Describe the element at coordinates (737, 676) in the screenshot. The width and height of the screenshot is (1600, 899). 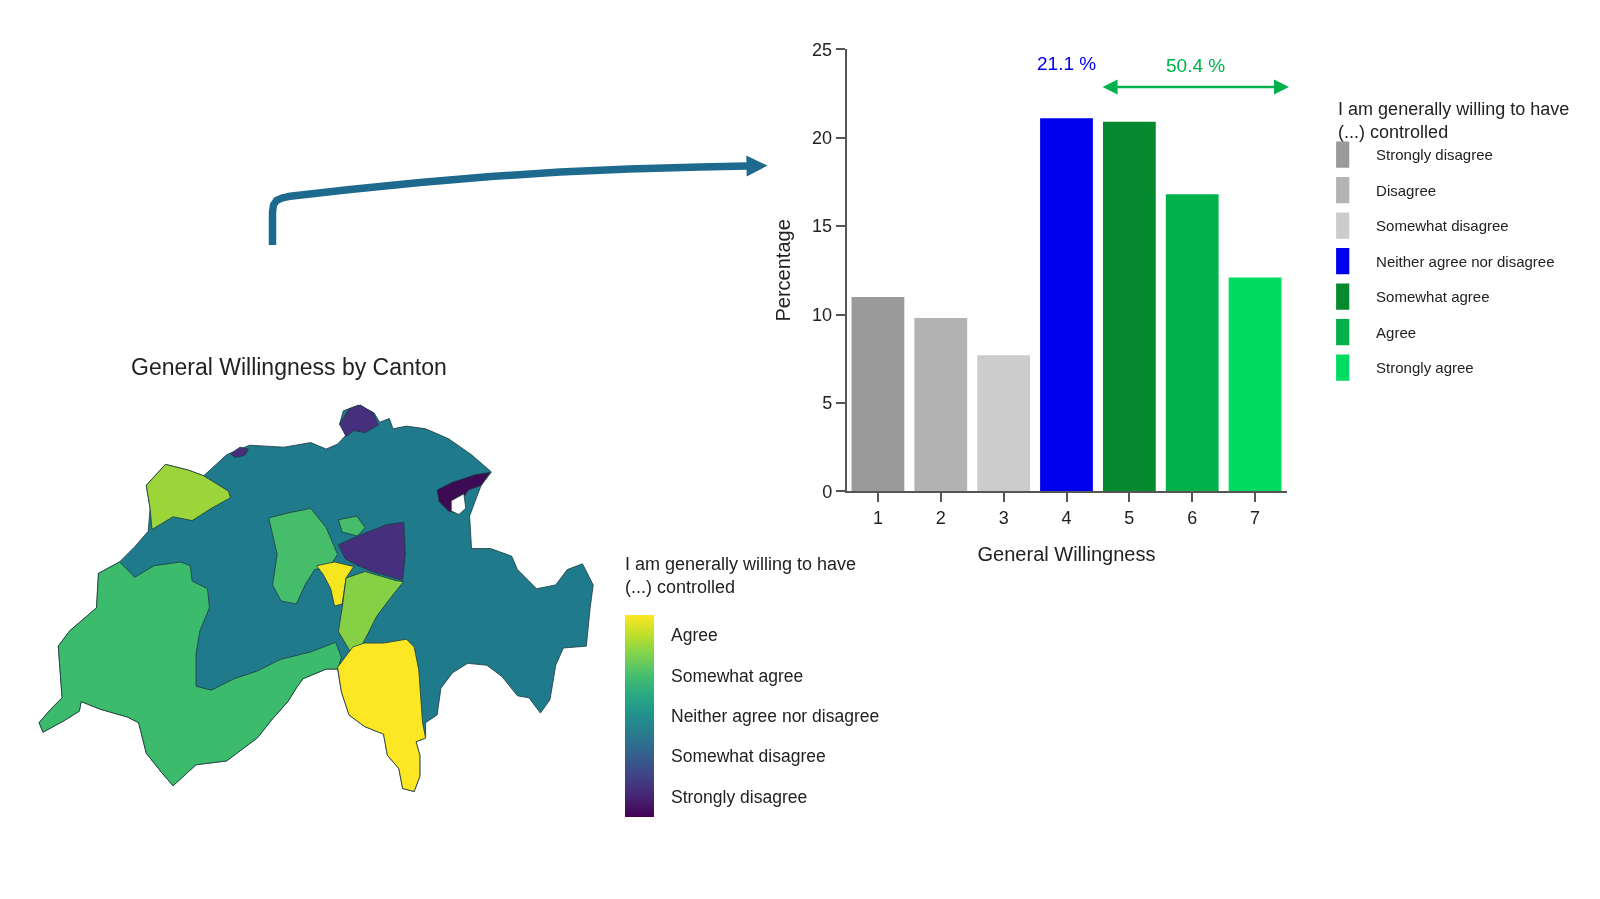
I see `text: Somewhat agree` at that location.